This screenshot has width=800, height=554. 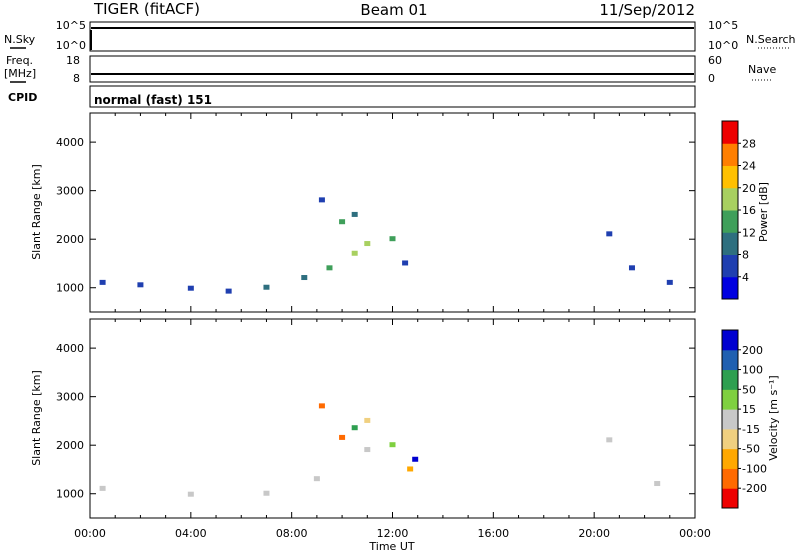 I want to click on freq-strip: Freq. [MHz] 18 8 60 0 Nave, so click(x=390, y=69).